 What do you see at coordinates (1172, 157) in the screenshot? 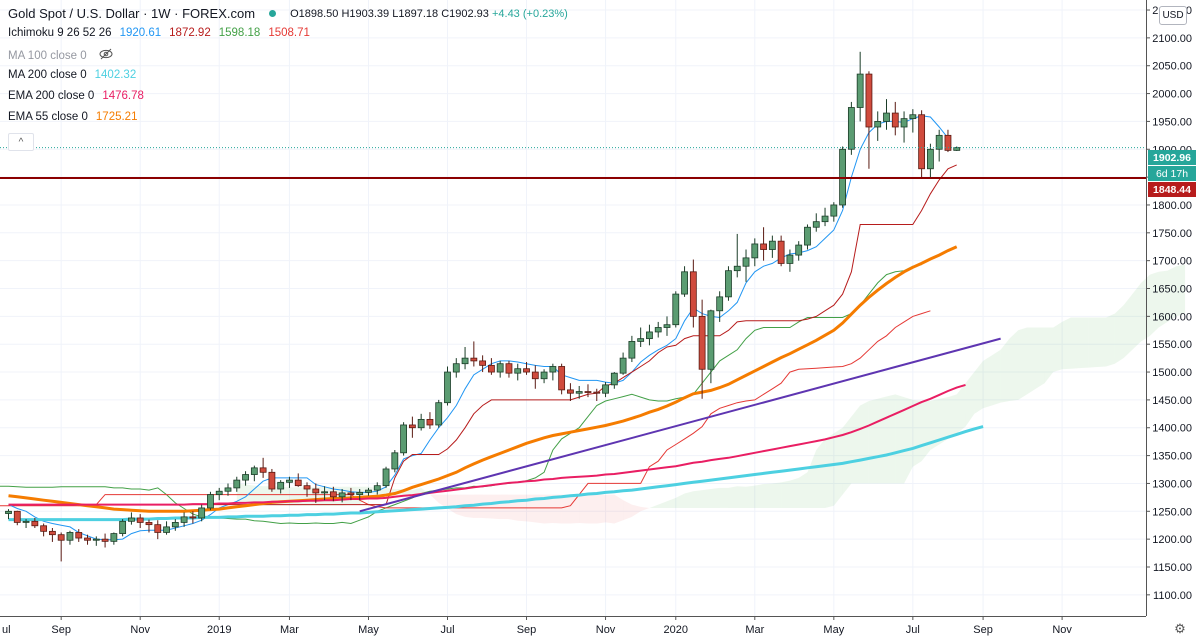
I see `last-price-tag: 1902.96` at bounding box center [1172, 157].